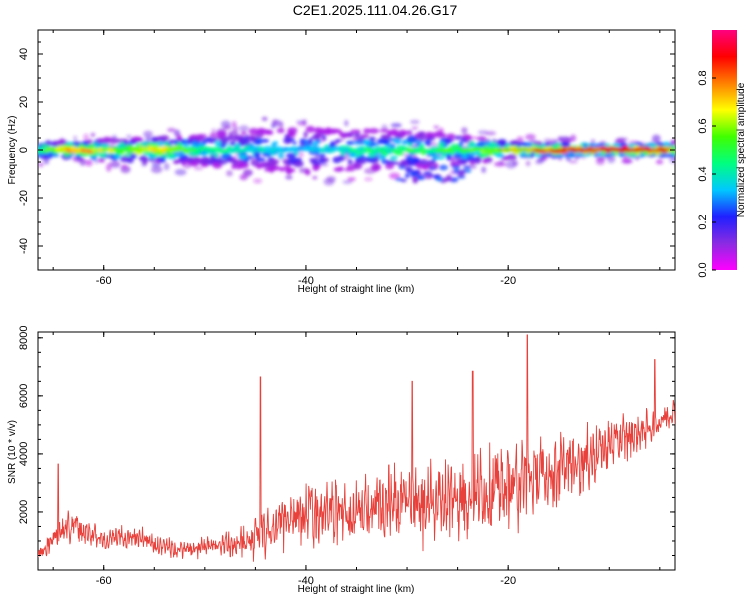 The height and width of the screenshot is (600, 750). Describe the element at coordinates (703, 173) in the screenshot. I see `colorbar-tick-label: 0.4` at that location.